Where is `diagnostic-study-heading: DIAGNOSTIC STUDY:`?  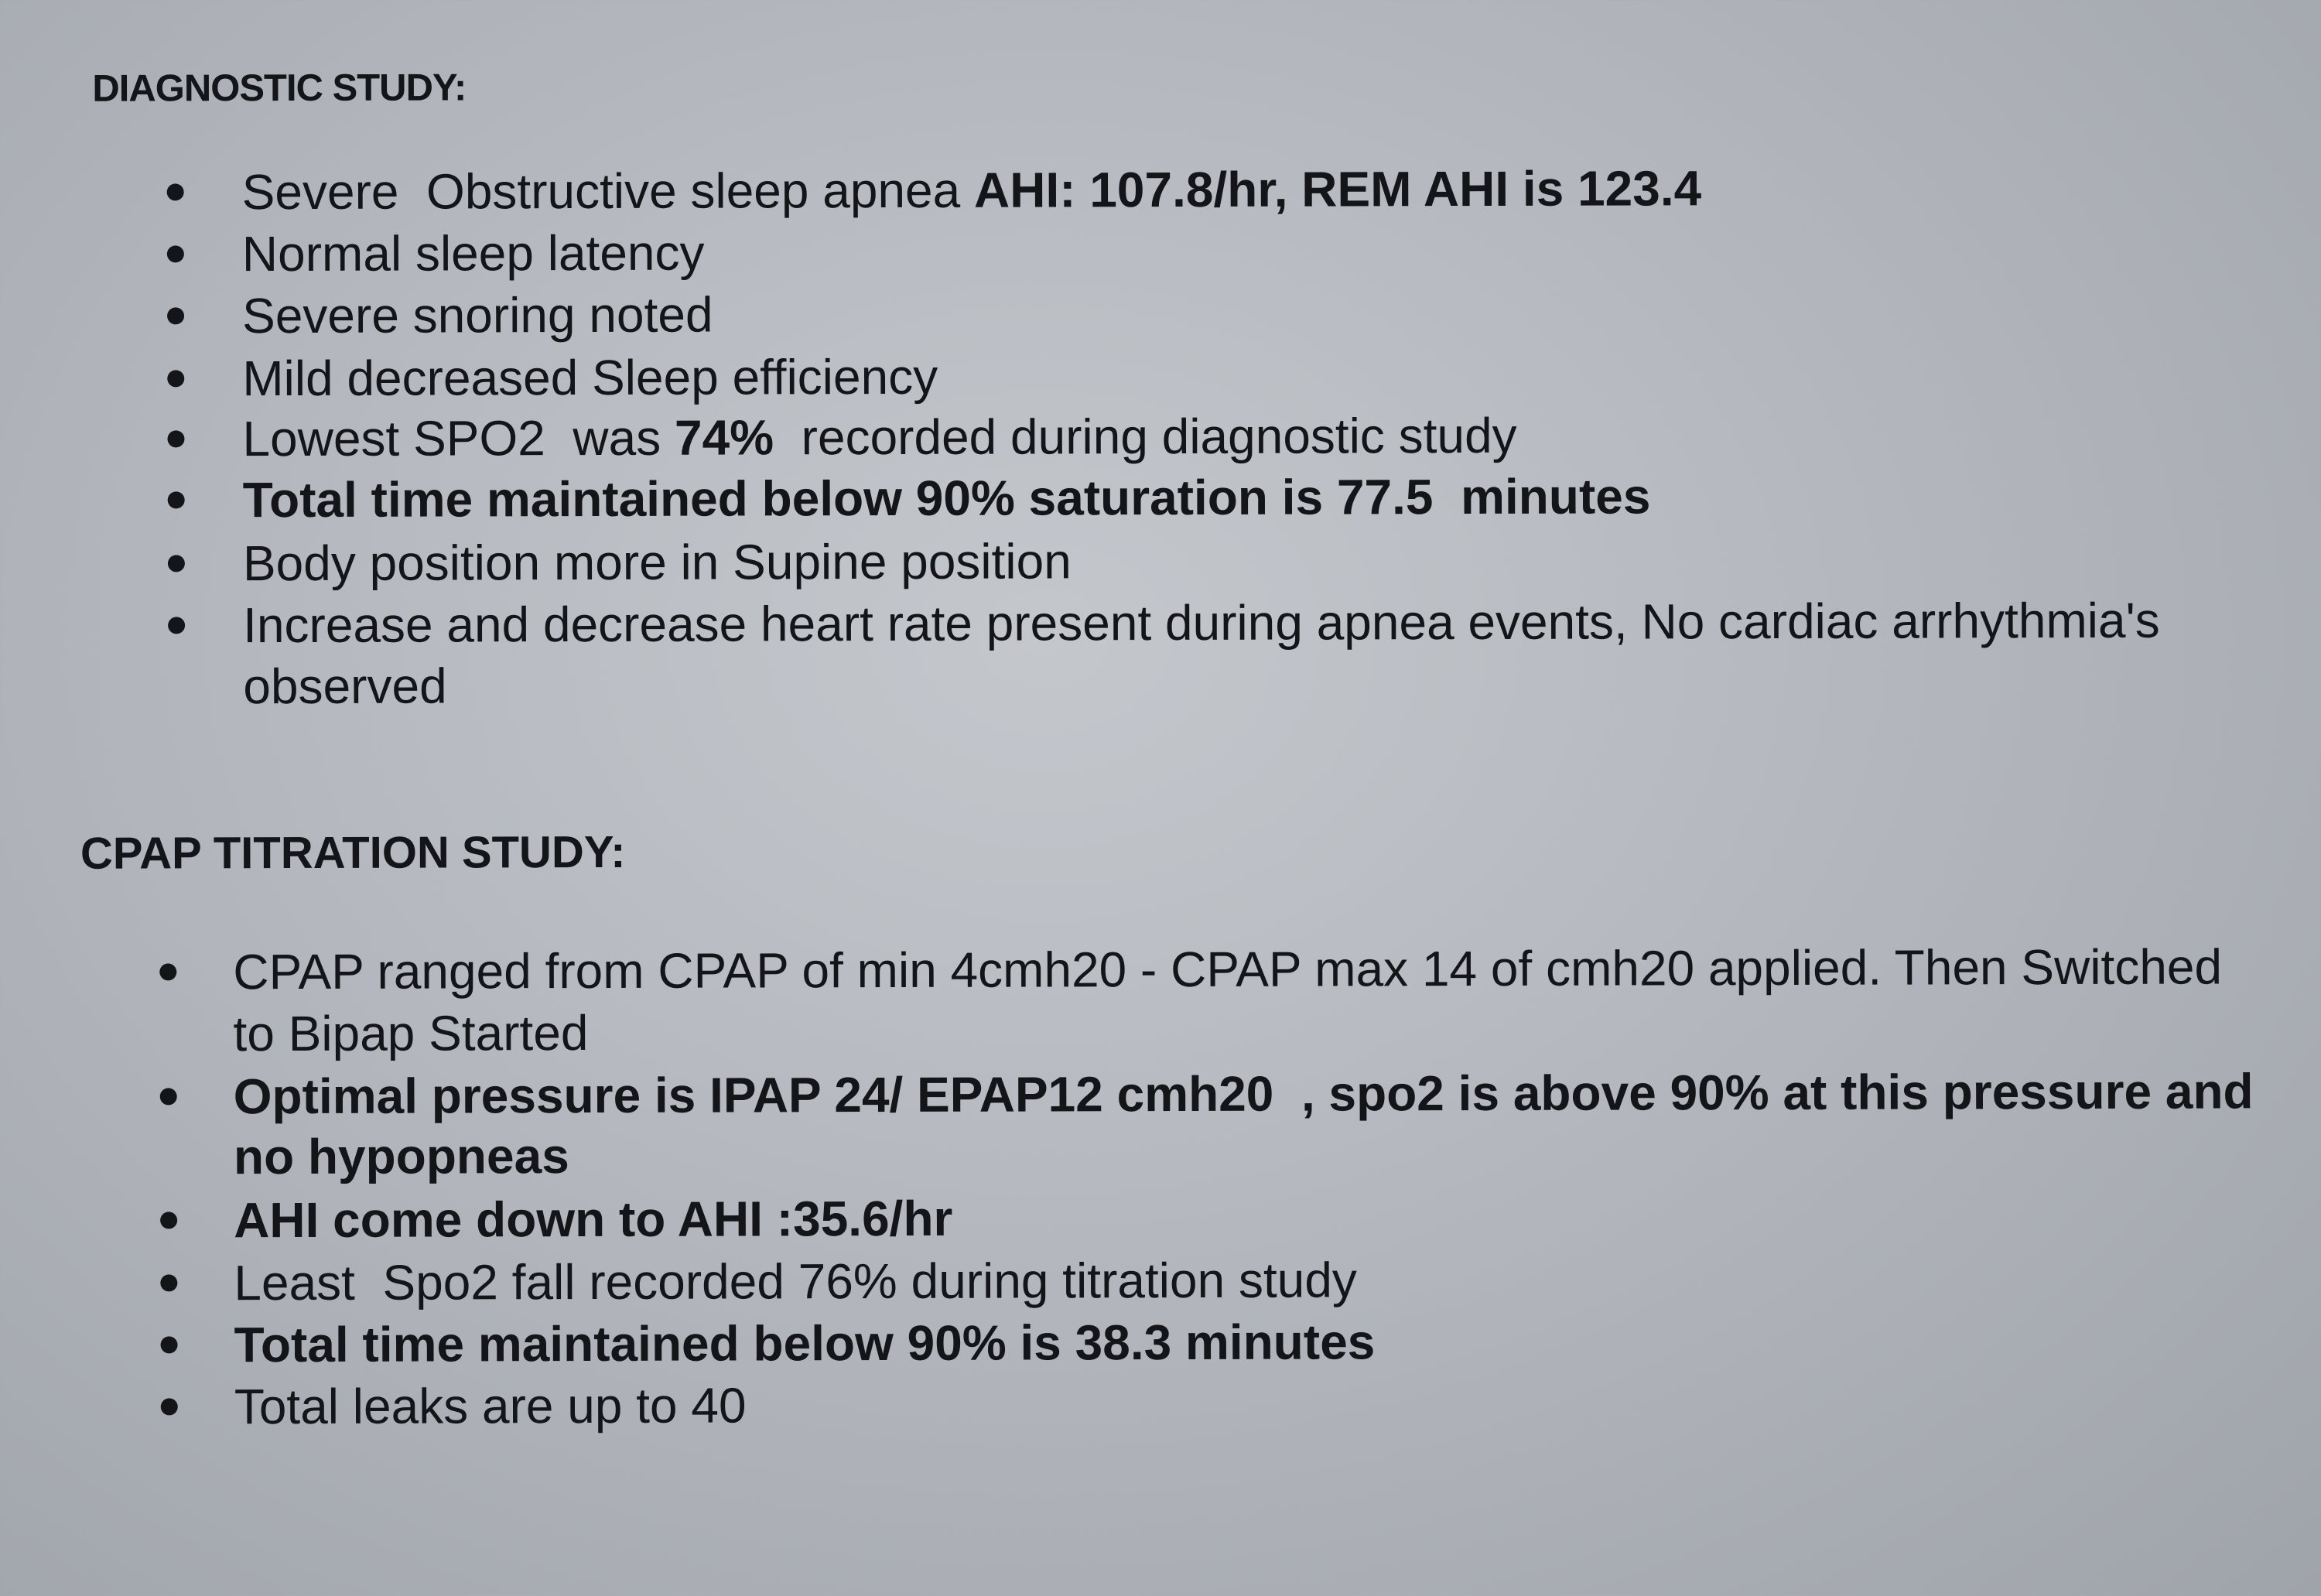
diagnostic-study-heading: DIAGNOSTIC STUDY: is located at coordinates (279, 88).